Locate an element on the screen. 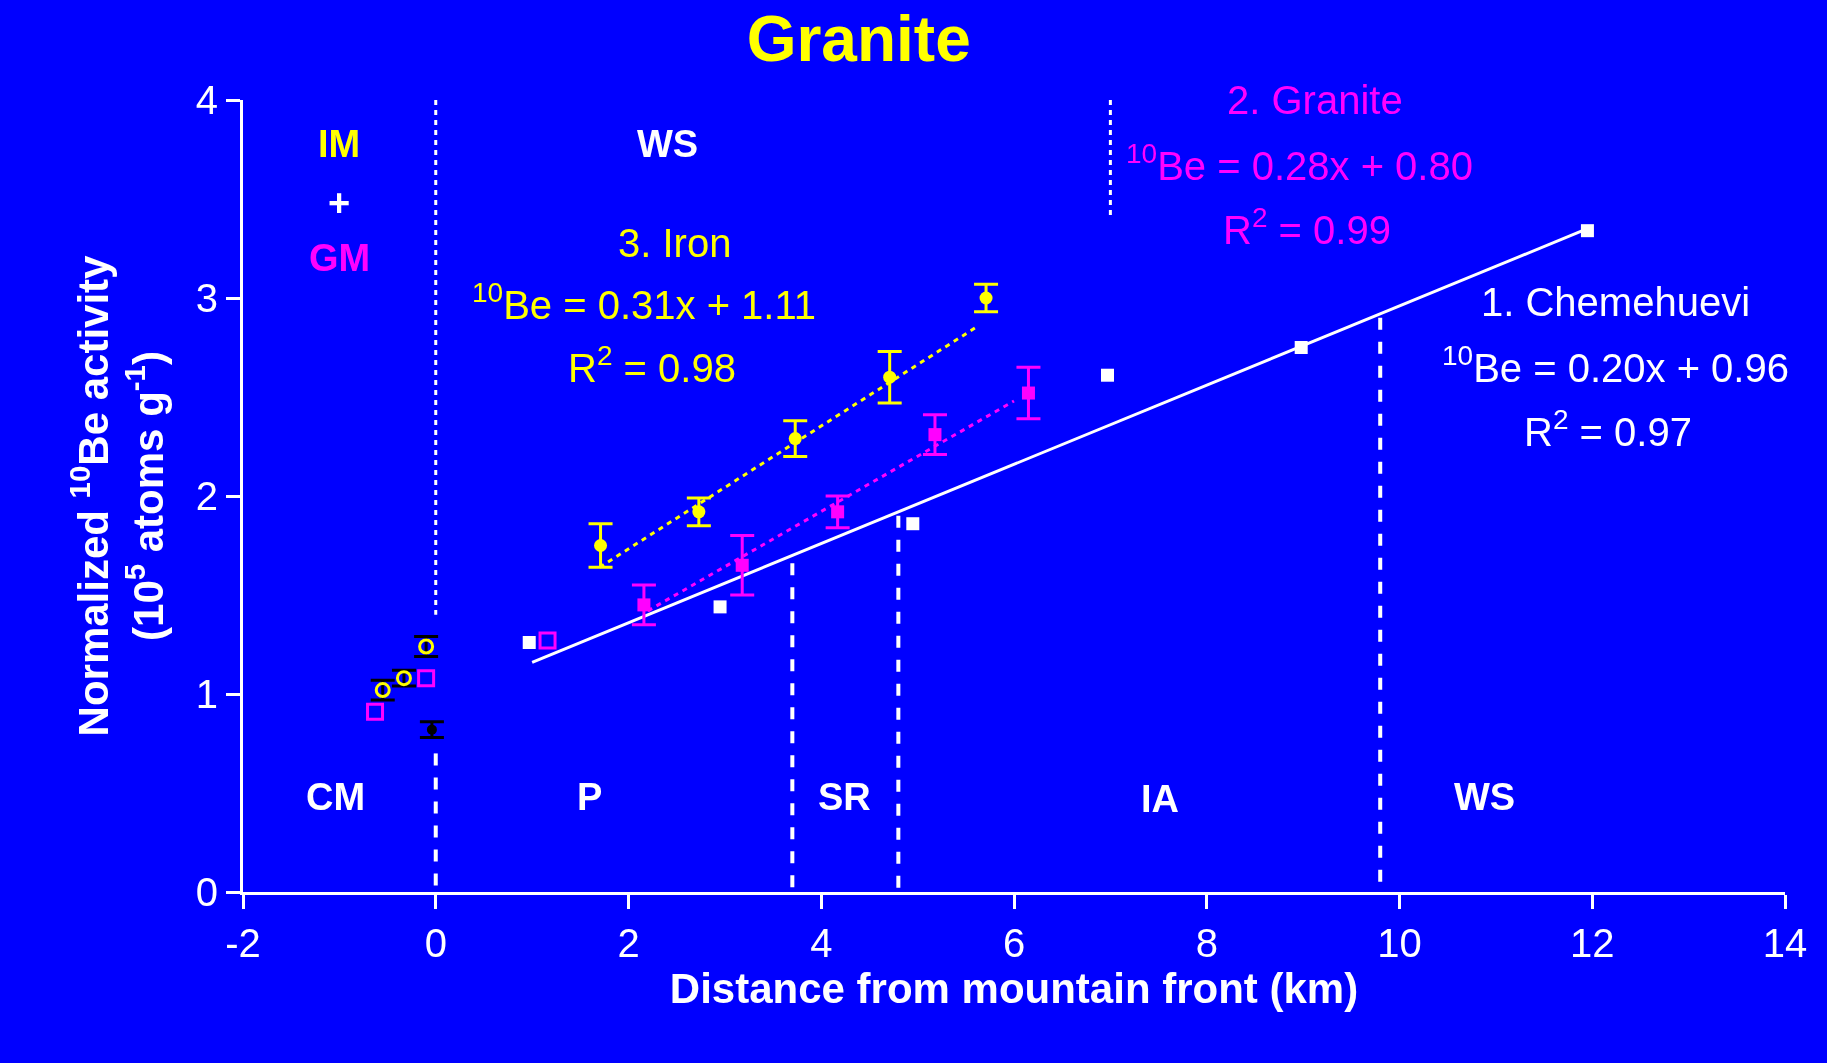 The width and height of the screenshot is (1827, 1063). annotation: $^{10}$Be = 0.20x + 0.96 is located at coordinates (1615, 365).